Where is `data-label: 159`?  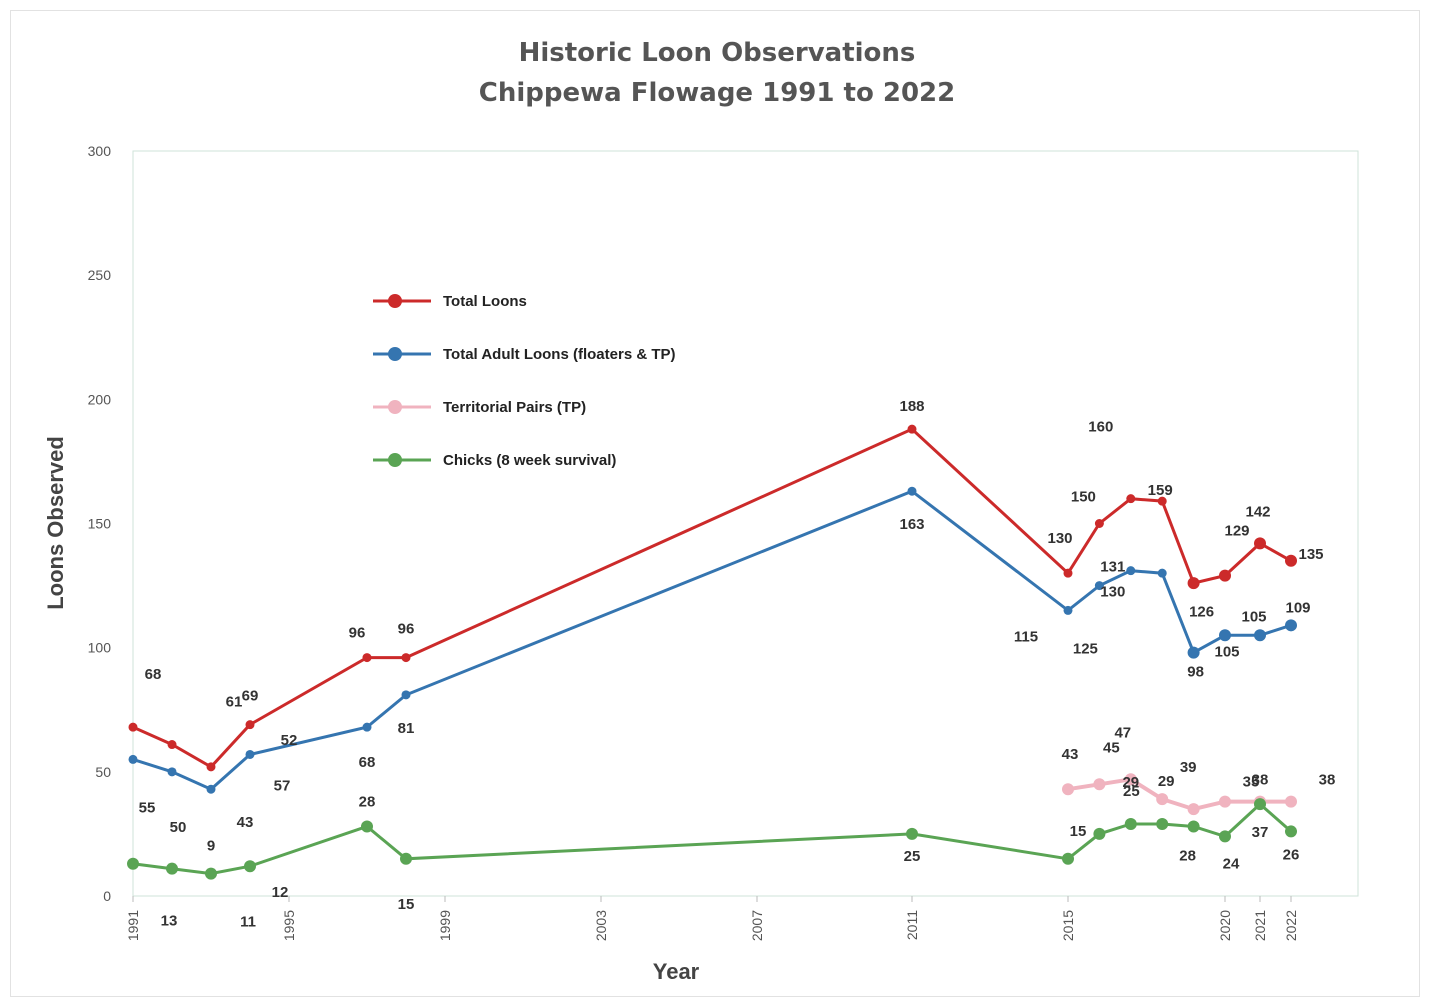 data-label: 159 is located at coordinates (1160, 490).